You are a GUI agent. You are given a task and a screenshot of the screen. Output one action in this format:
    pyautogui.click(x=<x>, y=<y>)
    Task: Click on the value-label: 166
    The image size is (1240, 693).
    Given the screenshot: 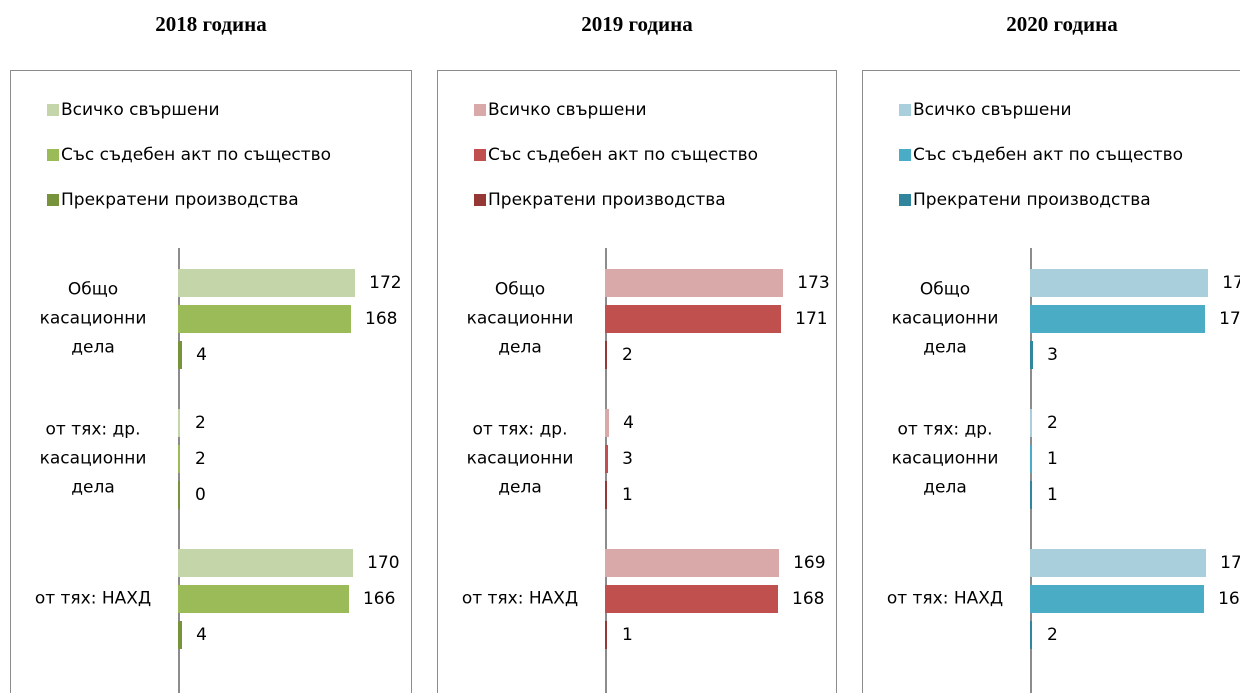 What is the action you would take?
    pyautogui.click(x=379, y=599)
    